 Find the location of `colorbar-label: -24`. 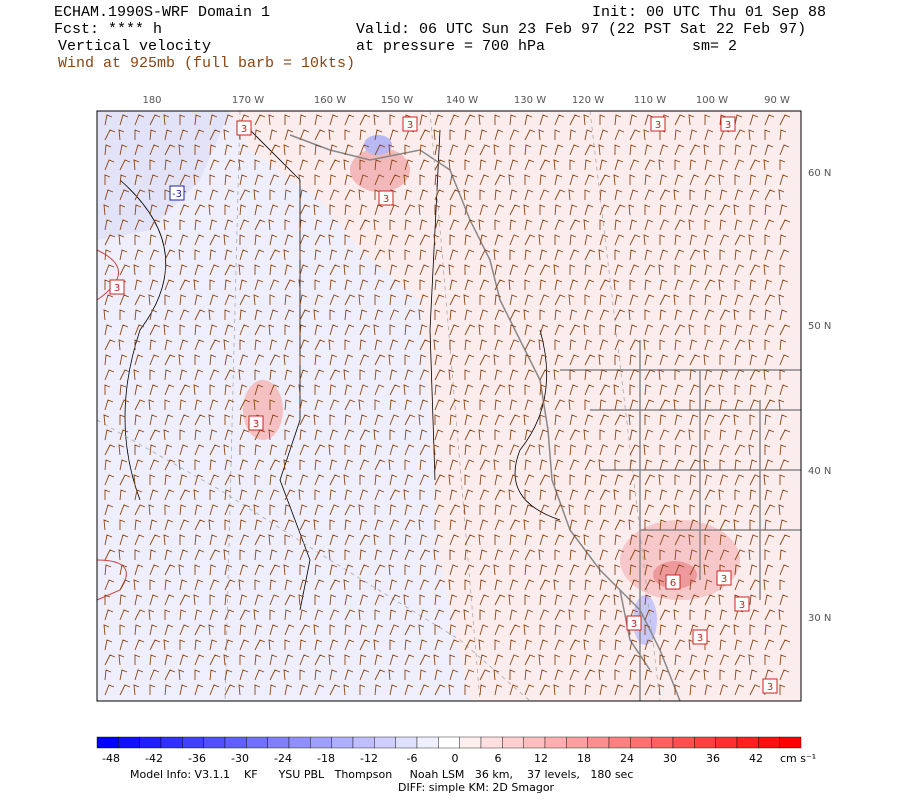

colorbar-label: -24 is located at coordinates (283, 758).